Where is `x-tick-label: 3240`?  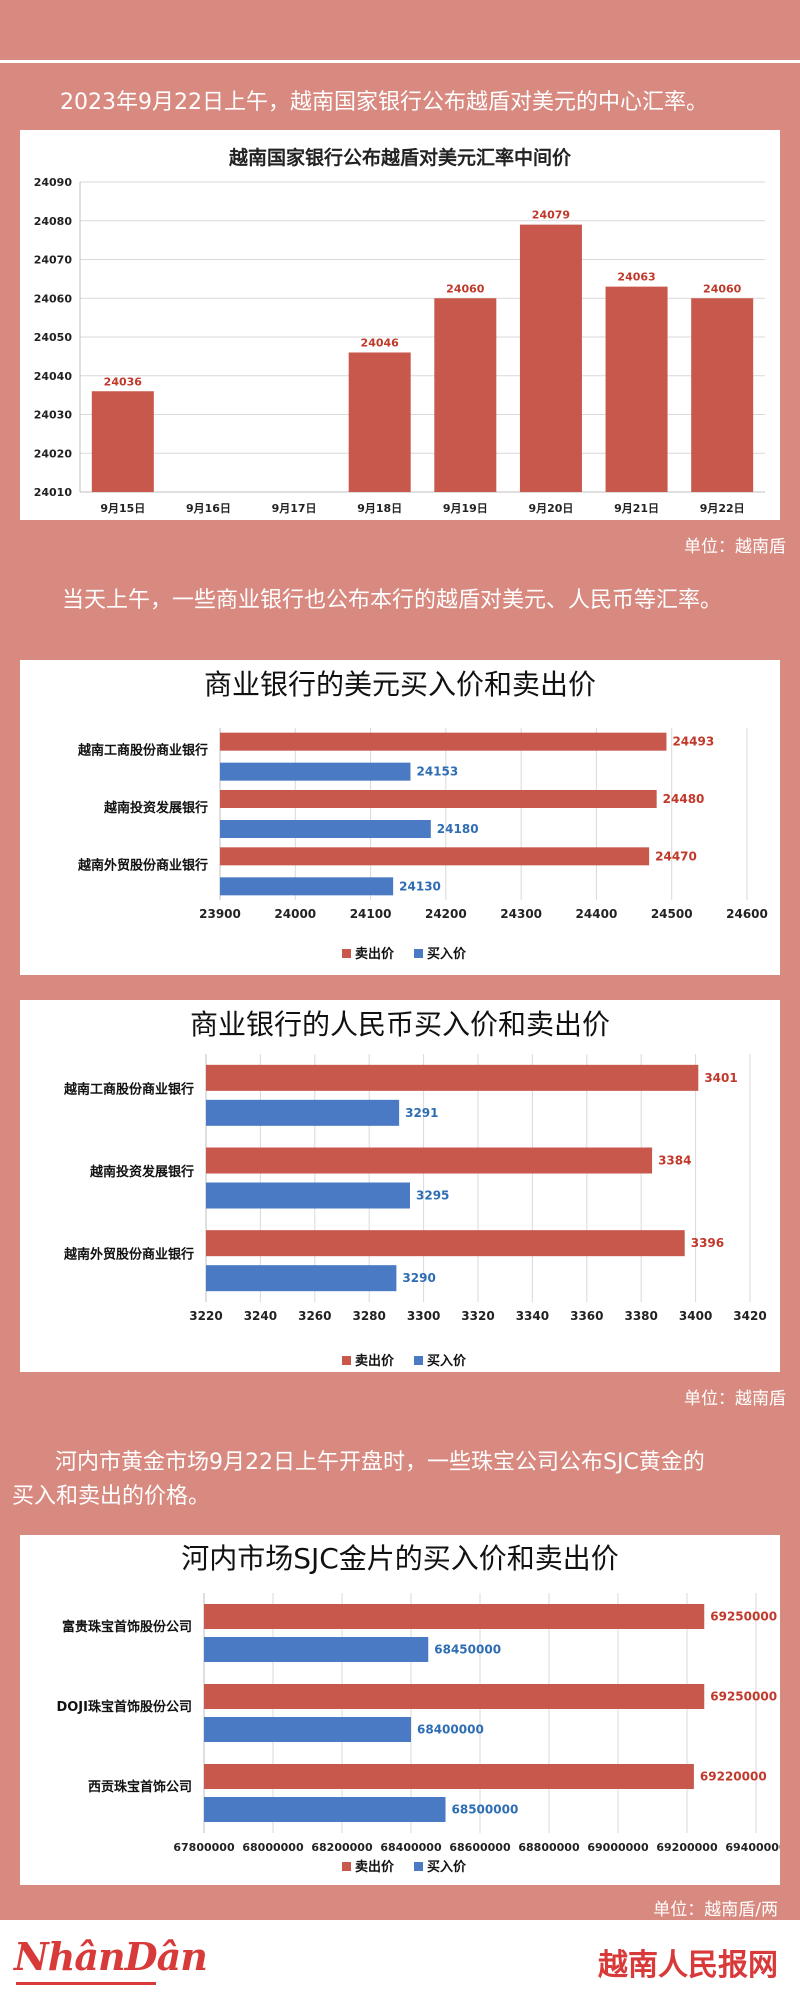
x-tick-label: 3240 is located at coordinates (260, 1316).